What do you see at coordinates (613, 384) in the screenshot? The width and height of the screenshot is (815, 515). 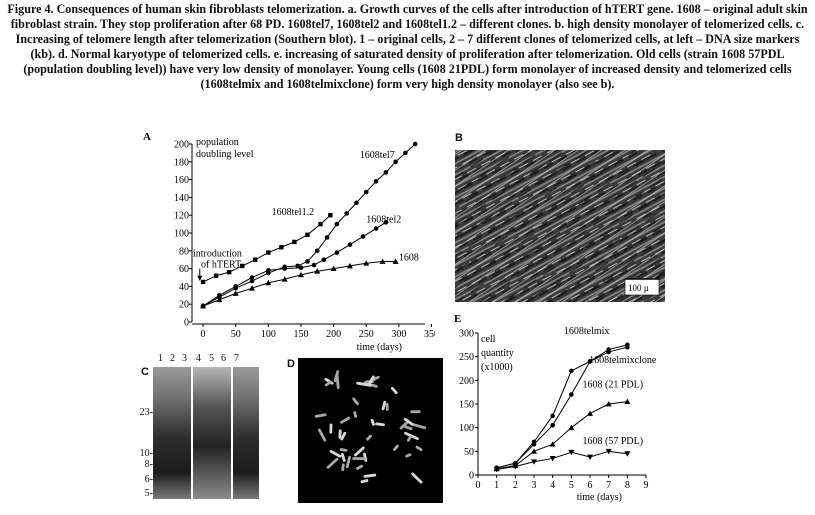 I see `series-label: 1608 (21 PDL)` at bounding box center [613, 384].